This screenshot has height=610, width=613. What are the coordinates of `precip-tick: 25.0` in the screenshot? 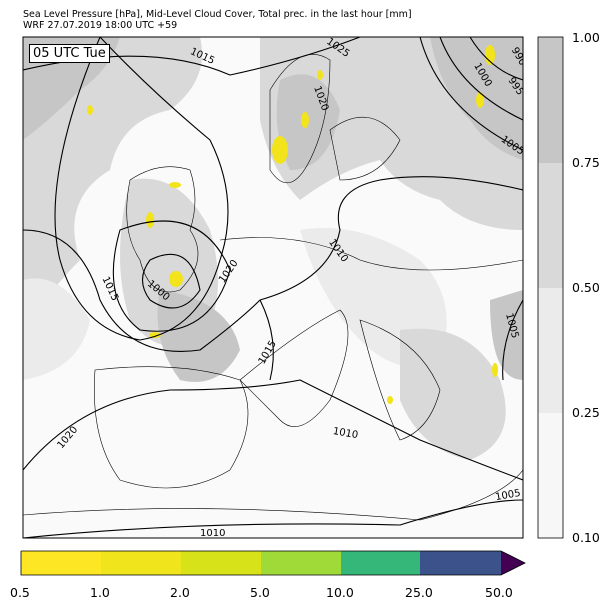 It's located at (419, 592).